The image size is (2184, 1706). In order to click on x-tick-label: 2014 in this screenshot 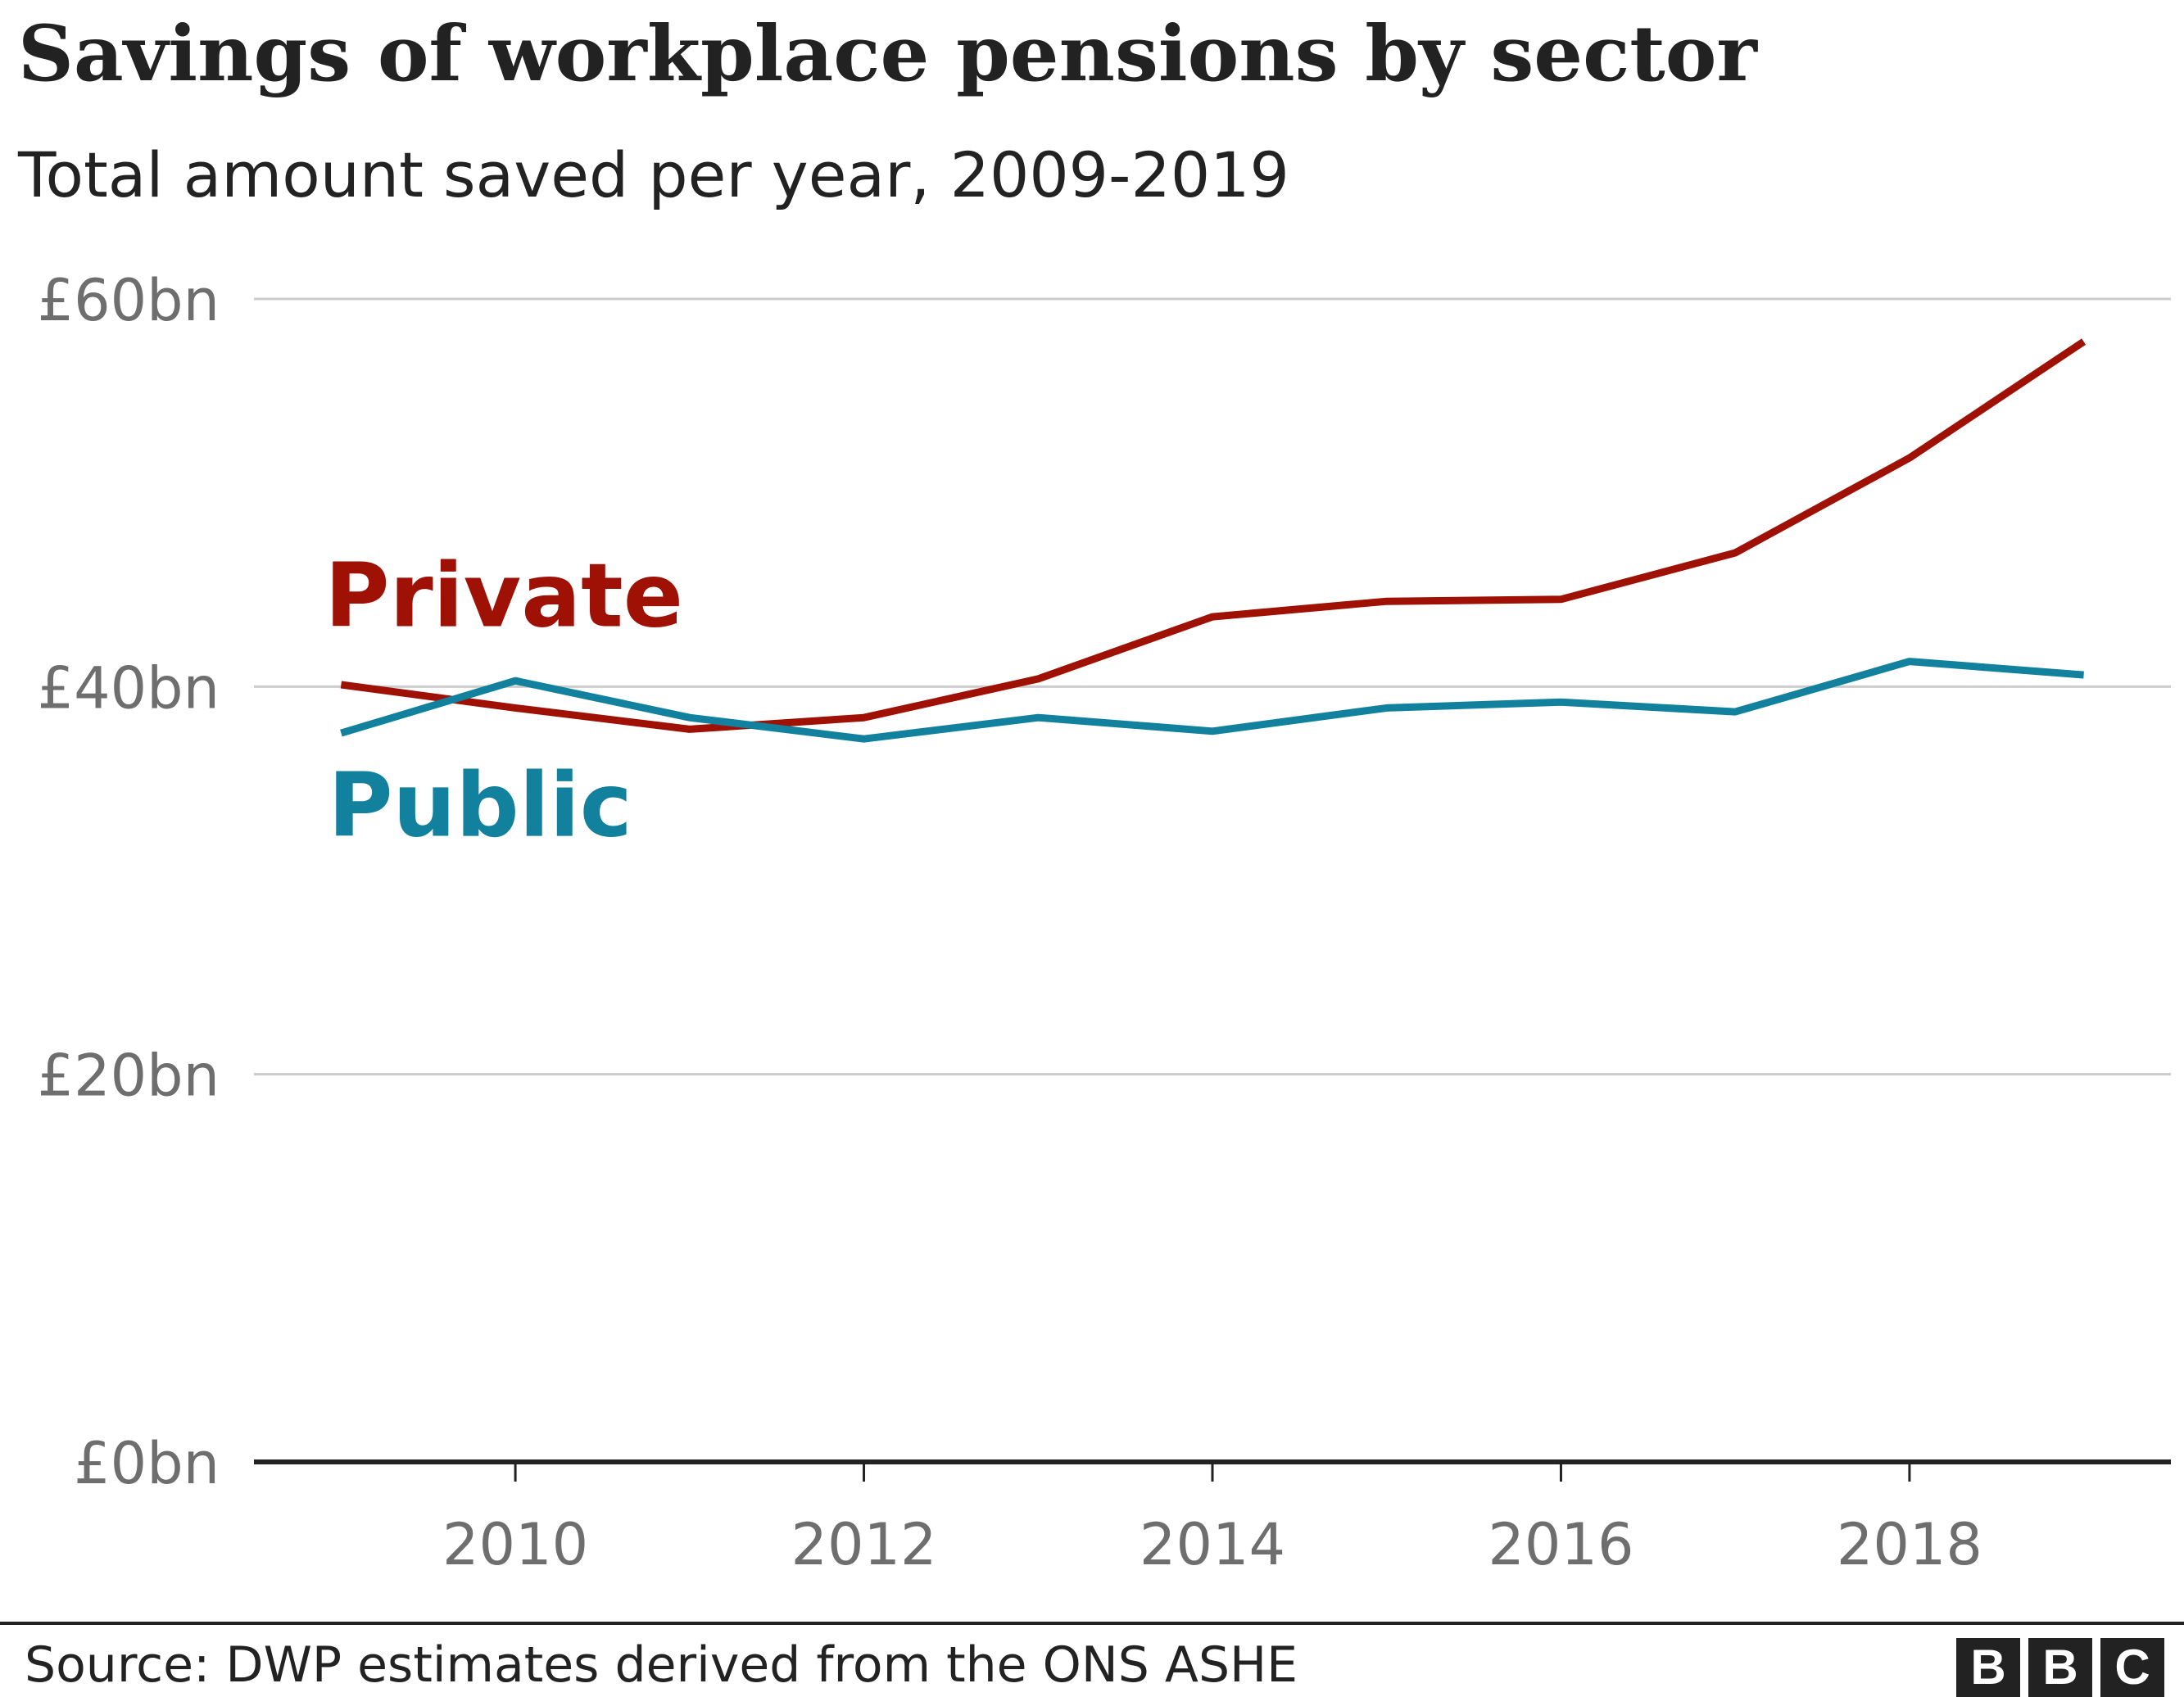, I will do `click(1213, 1544)`.